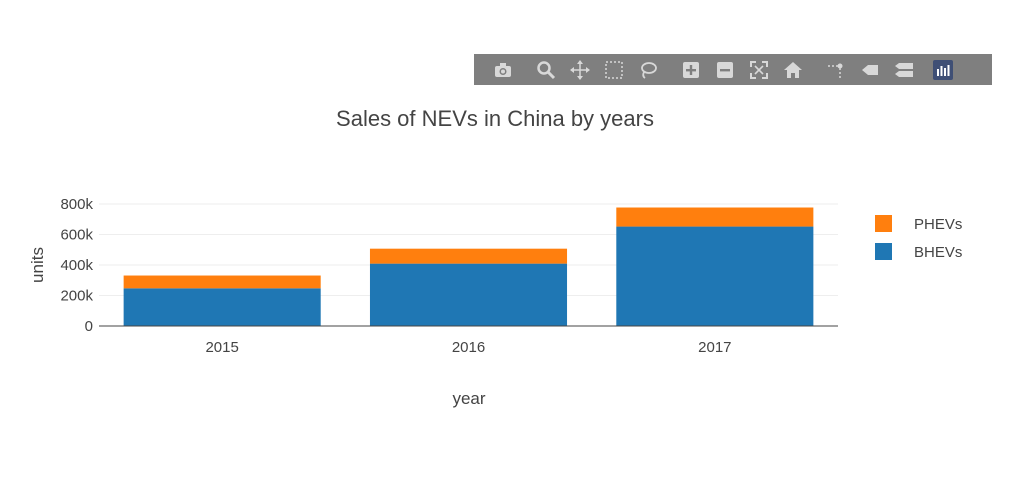 Image resolution: width=1024 pixels, height=496 pixels. I want to click on lasso-select-button, so click(647, 69).